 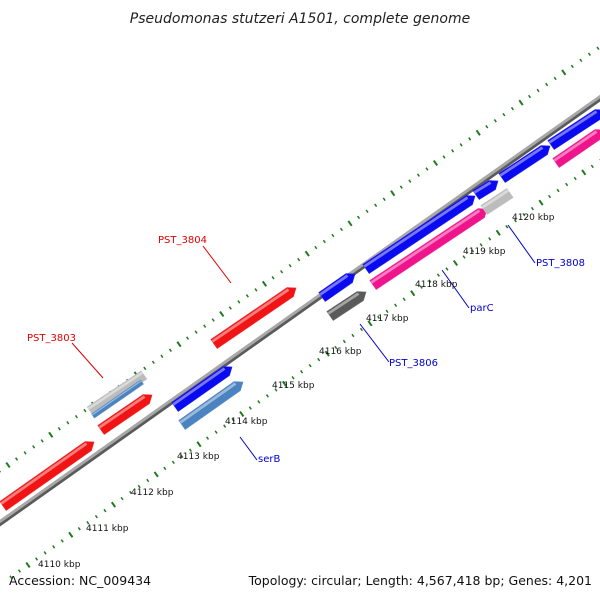 I want to click on gene-label: PST_3804, so click(x=182, y=240).